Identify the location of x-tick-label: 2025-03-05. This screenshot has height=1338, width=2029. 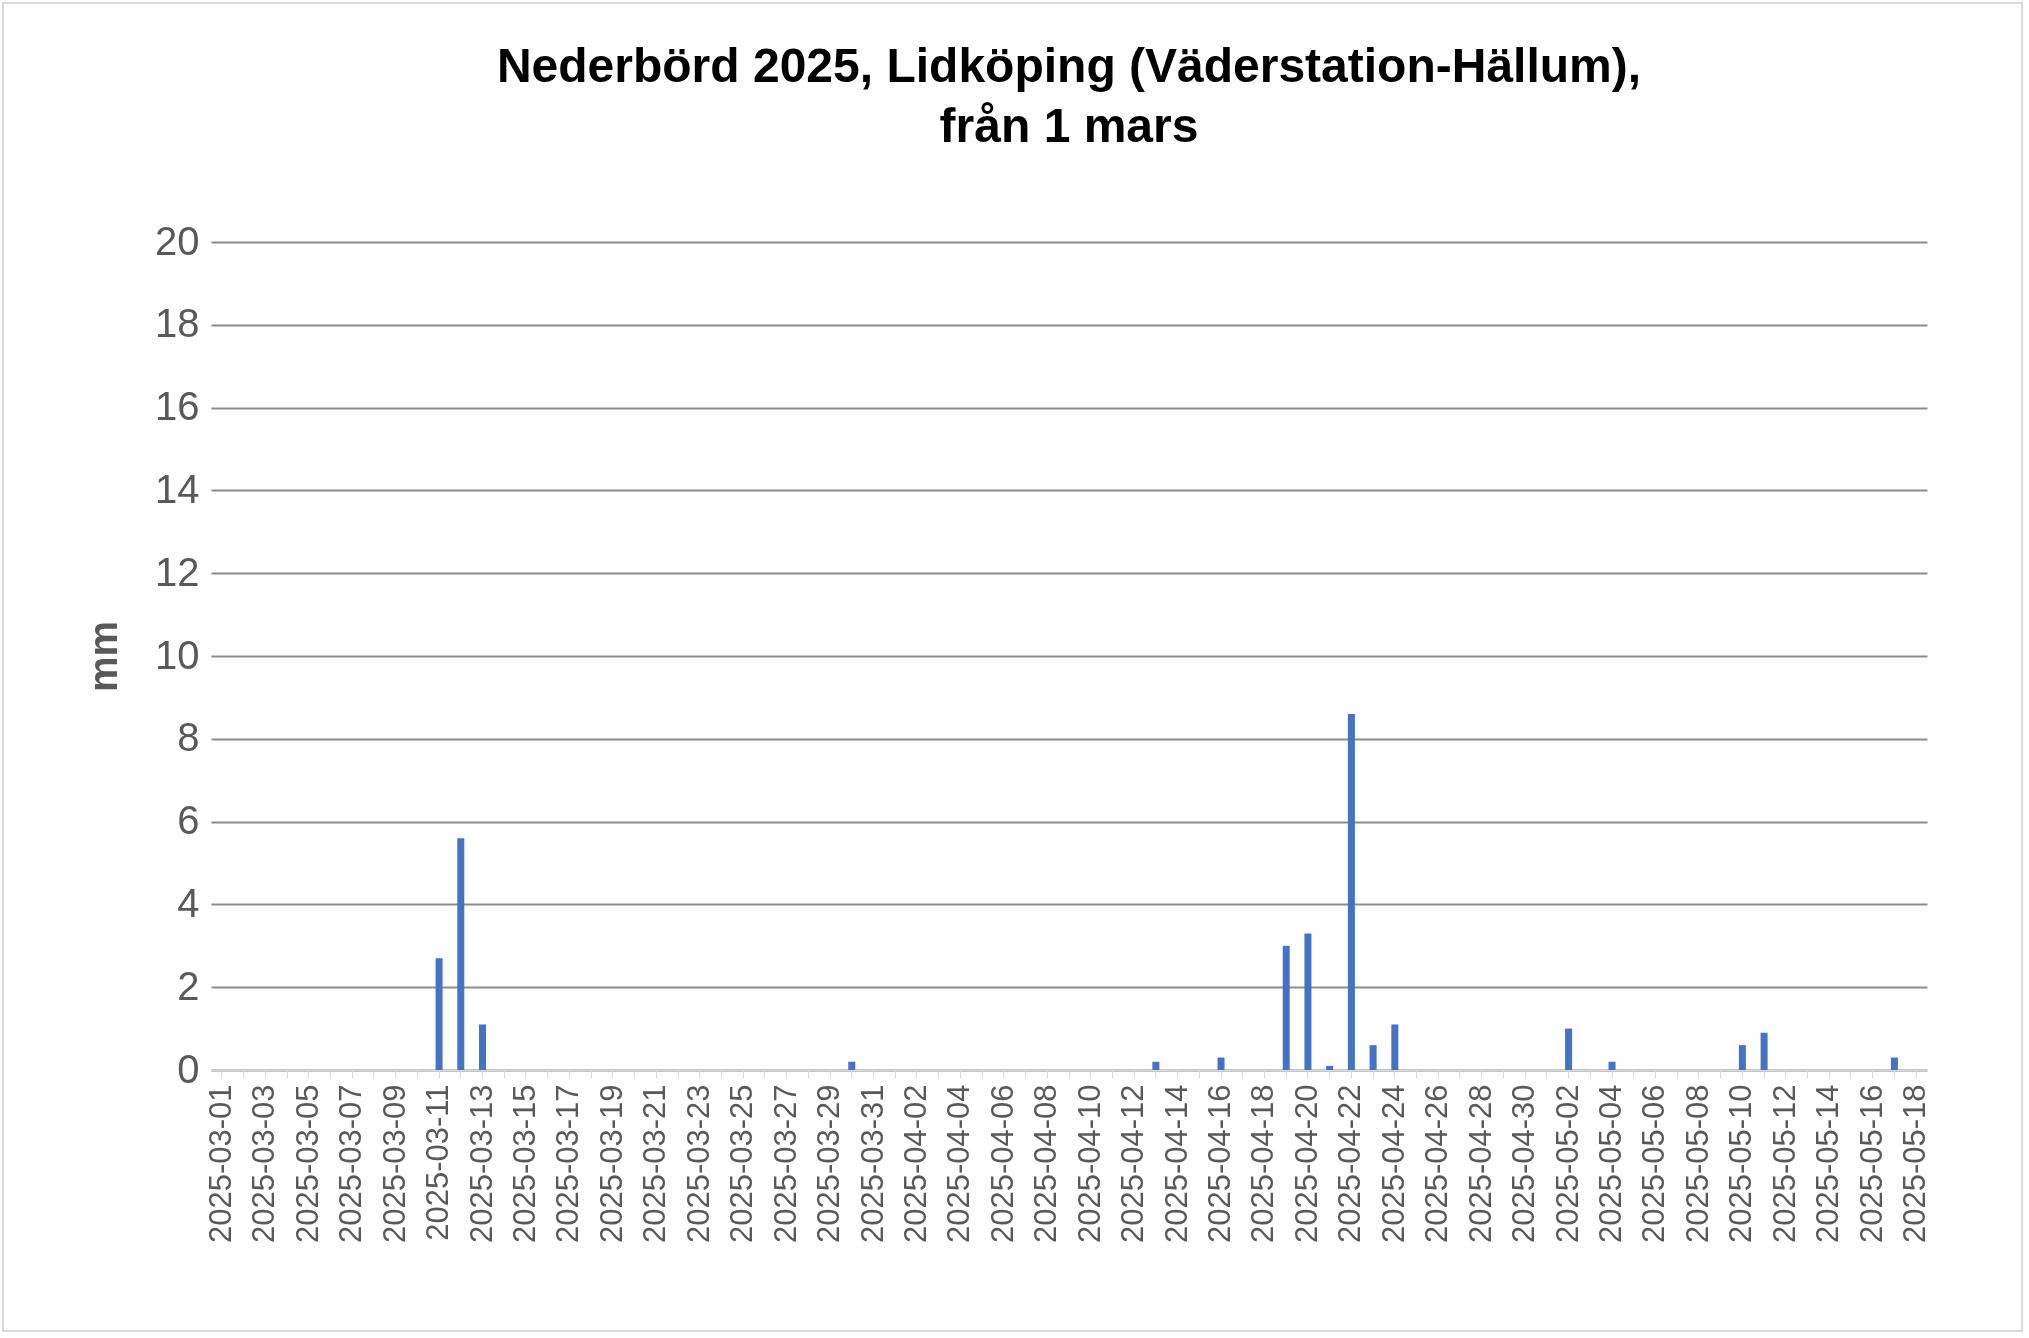
(307, 1164).